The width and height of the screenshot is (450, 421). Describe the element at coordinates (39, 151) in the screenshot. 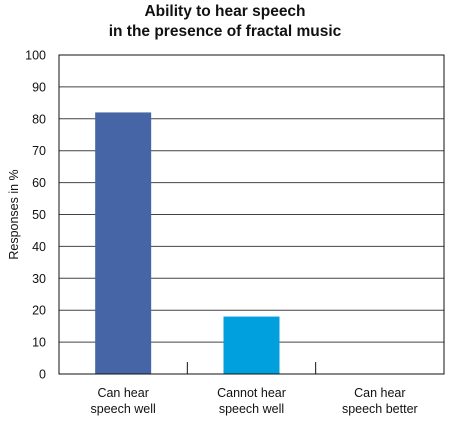

I see `y-tick-label: 70` at that location.